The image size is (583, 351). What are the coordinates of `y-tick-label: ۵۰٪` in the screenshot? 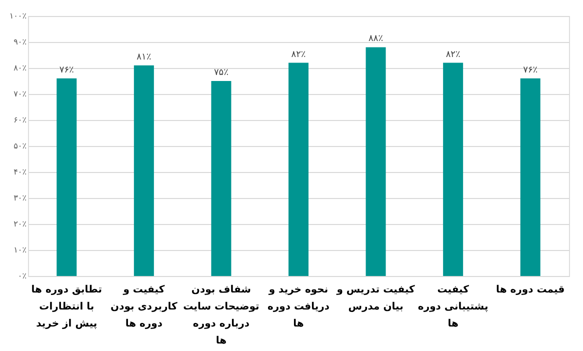 It's located at (20, 146).